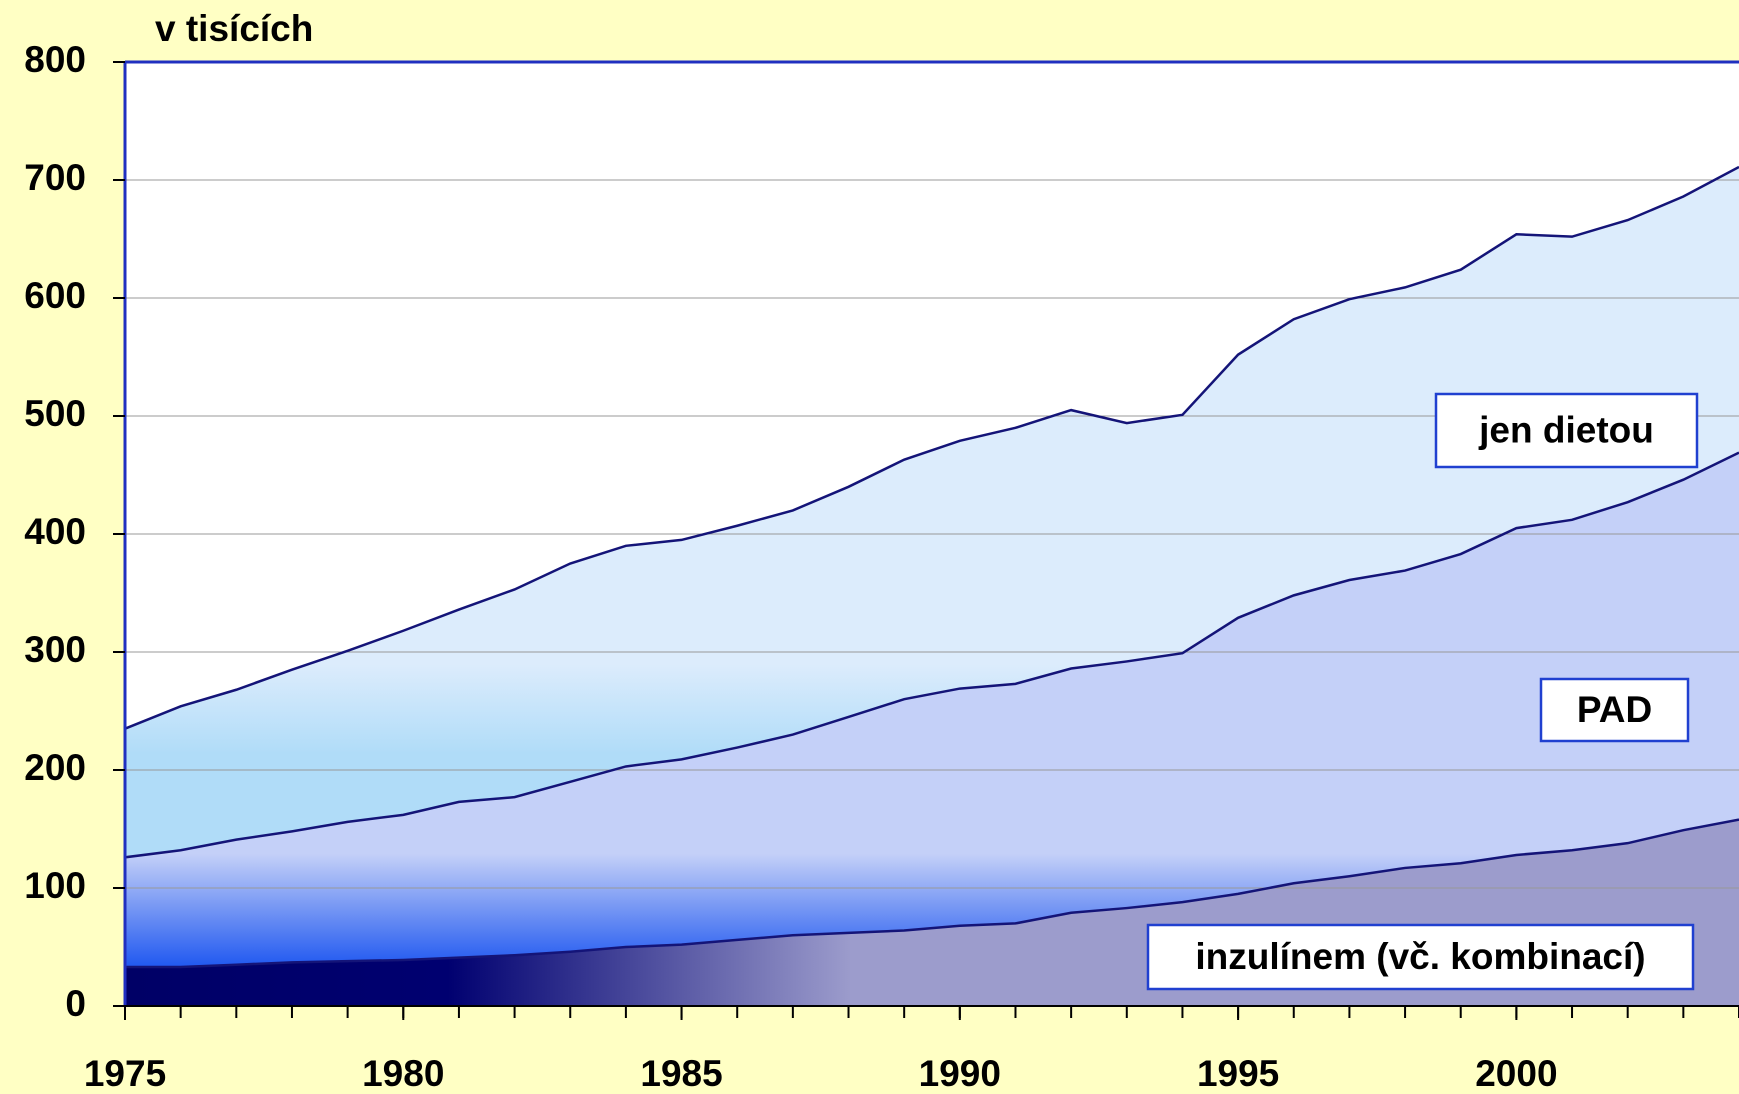 This screenshot has width=1739, height=1094. Describe the element at coordinates (403, 1073) in the screenshot. I see `x-tick-label: 1980` at that location.